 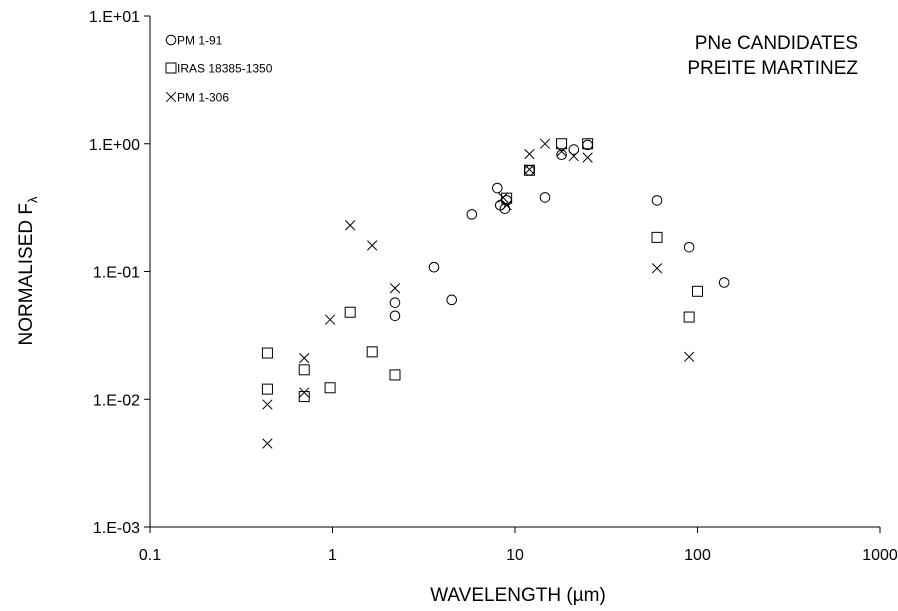 What do you see at coordinates (772, 68) in the screenshot?
I see `annotation-line-2: PREITE MARTINEZ` at bounding box center [772, 68].